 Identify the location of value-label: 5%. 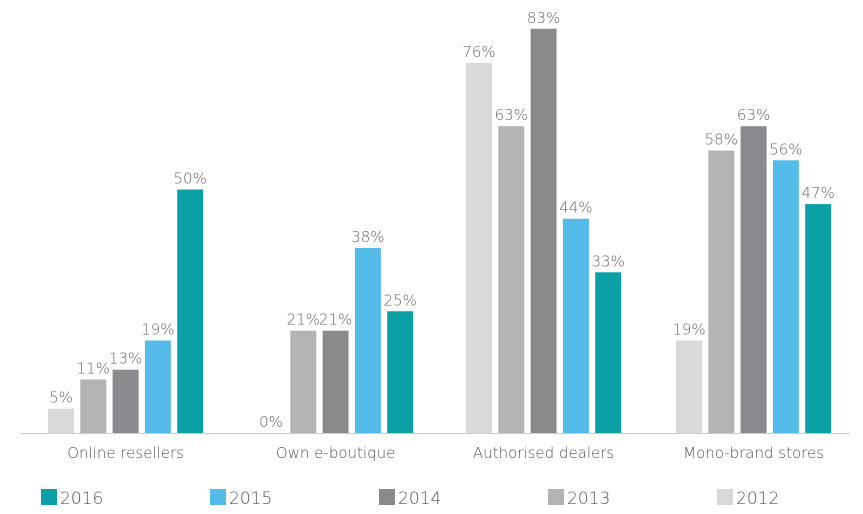
(61, 398).